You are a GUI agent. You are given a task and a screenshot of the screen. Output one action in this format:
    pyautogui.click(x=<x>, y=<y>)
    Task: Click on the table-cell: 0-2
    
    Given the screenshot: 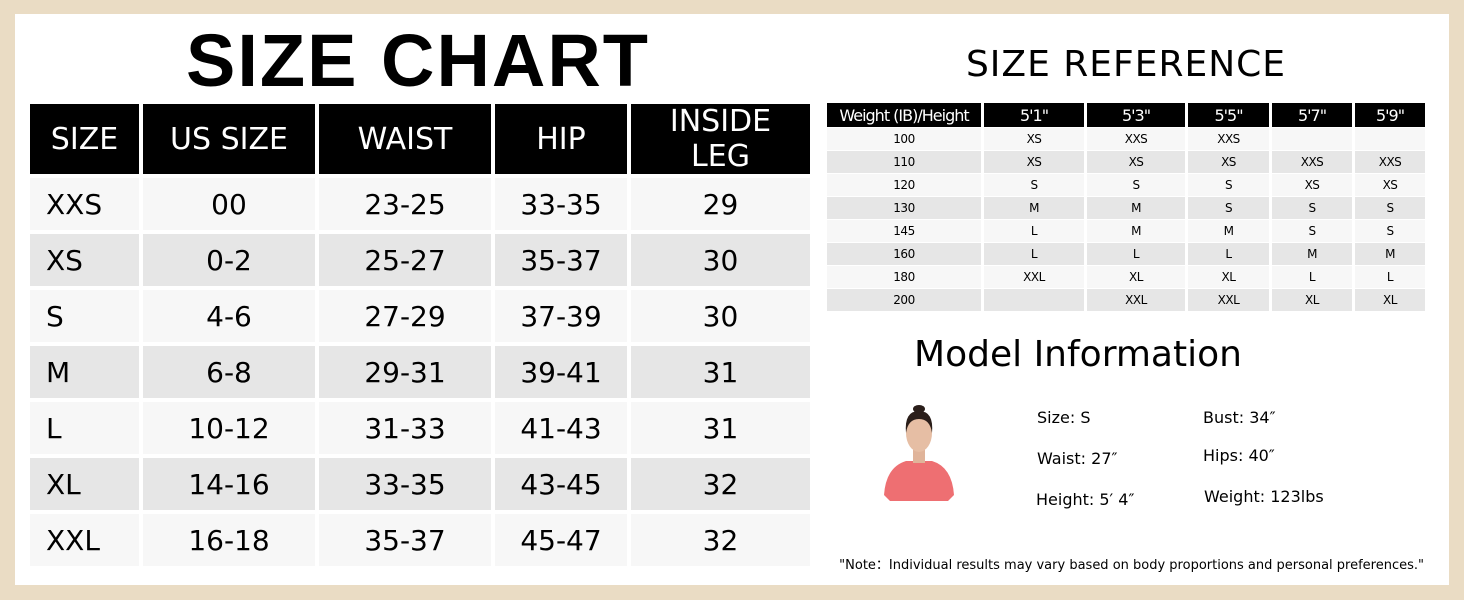 What is the action you would take?
    pyautogui.click(x=229, y=260)
    